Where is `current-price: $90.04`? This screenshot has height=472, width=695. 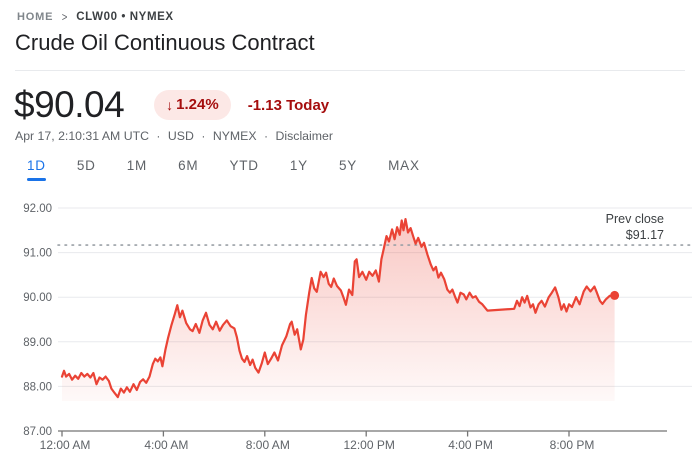 current-price: $90.04 is located at coordinates (69, 104).